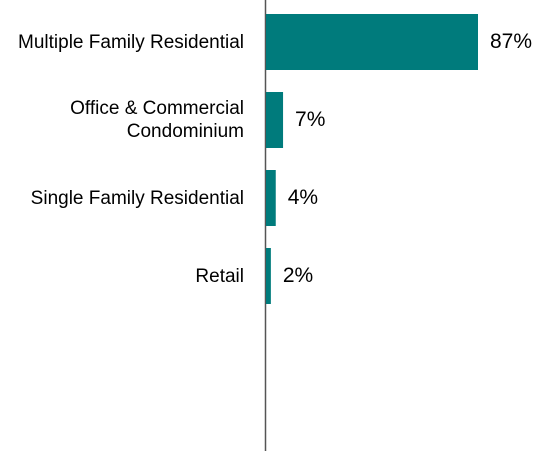  Describe the element at coordinates (310, 119) in the screenshot. I see `value-label: 7%` at that location.